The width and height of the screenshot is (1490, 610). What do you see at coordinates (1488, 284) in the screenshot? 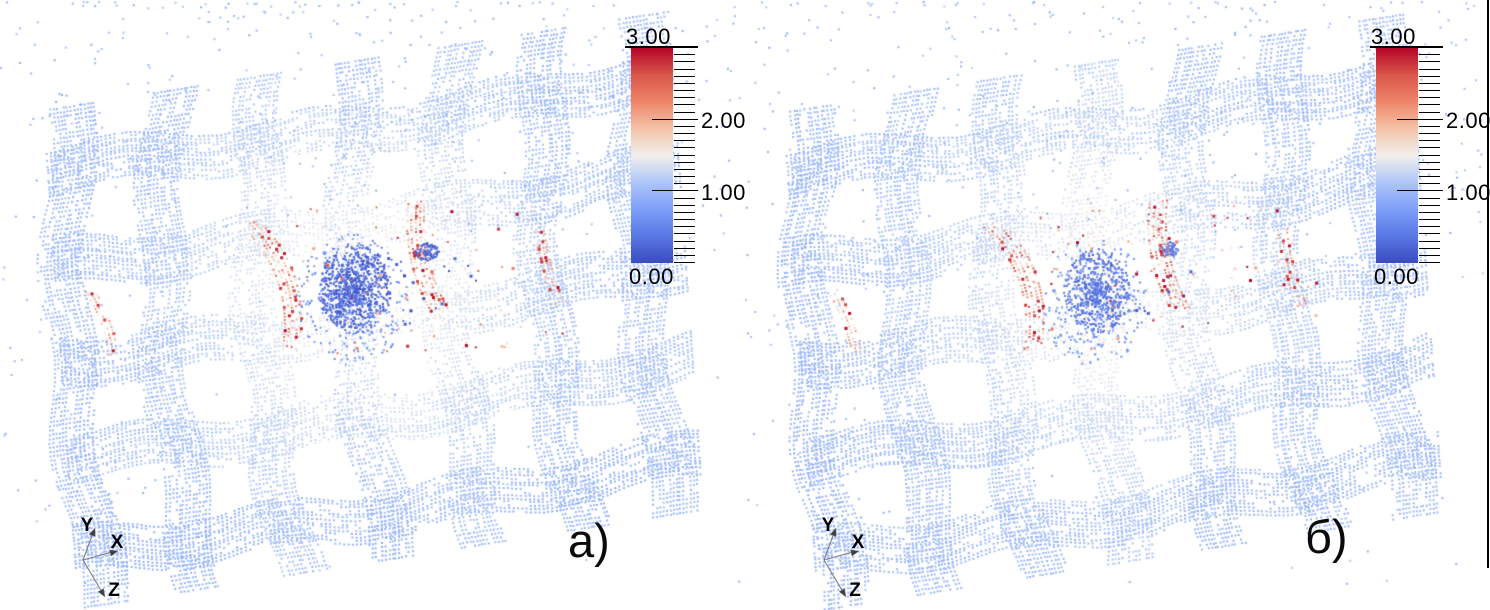
I see `figure-right-border-line` at bounding box center [1488, 284].